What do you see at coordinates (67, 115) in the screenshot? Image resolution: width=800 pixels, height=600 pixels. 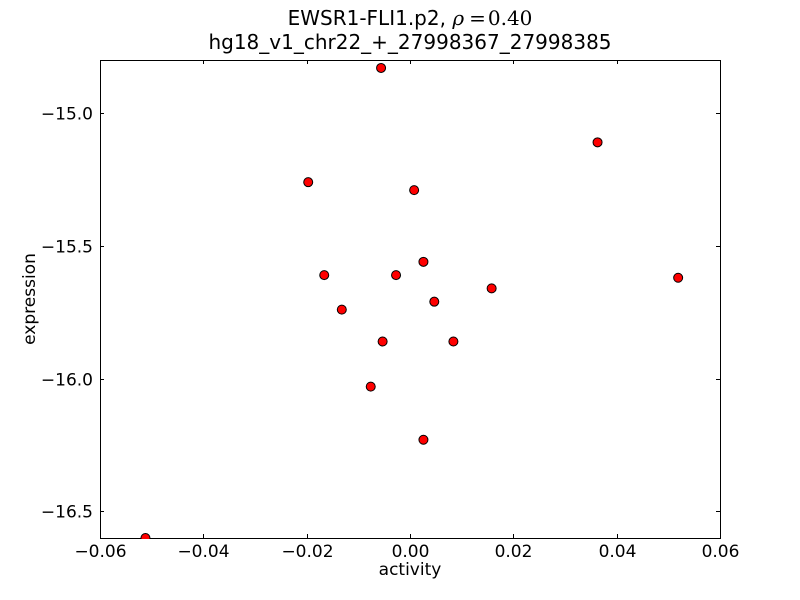 I see `y-tick-label: −15.0` at bounding box center [67, 115].